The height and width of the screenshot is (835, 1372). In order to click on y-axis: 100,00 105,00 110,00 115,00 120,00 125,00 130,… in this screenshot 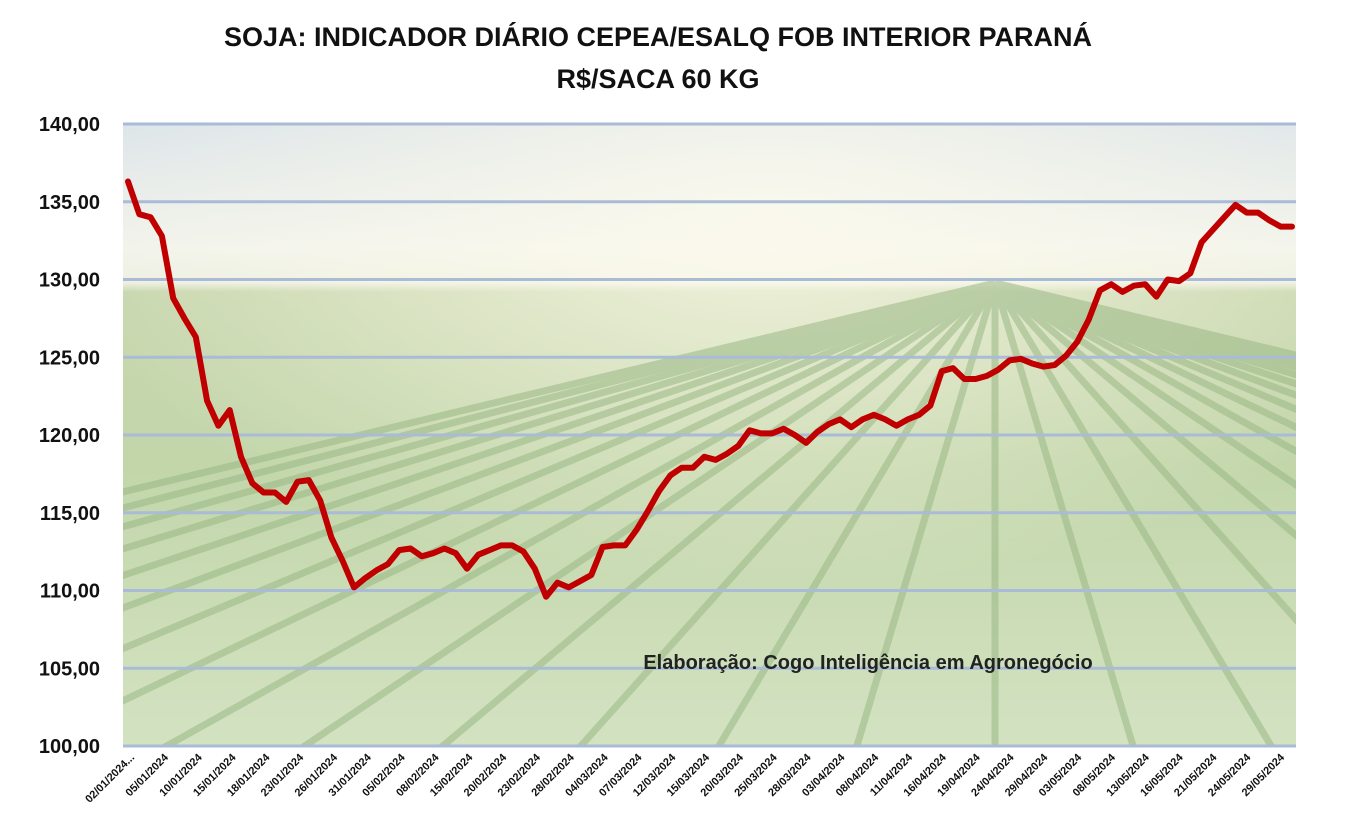, I will do `click(69, 436)`.